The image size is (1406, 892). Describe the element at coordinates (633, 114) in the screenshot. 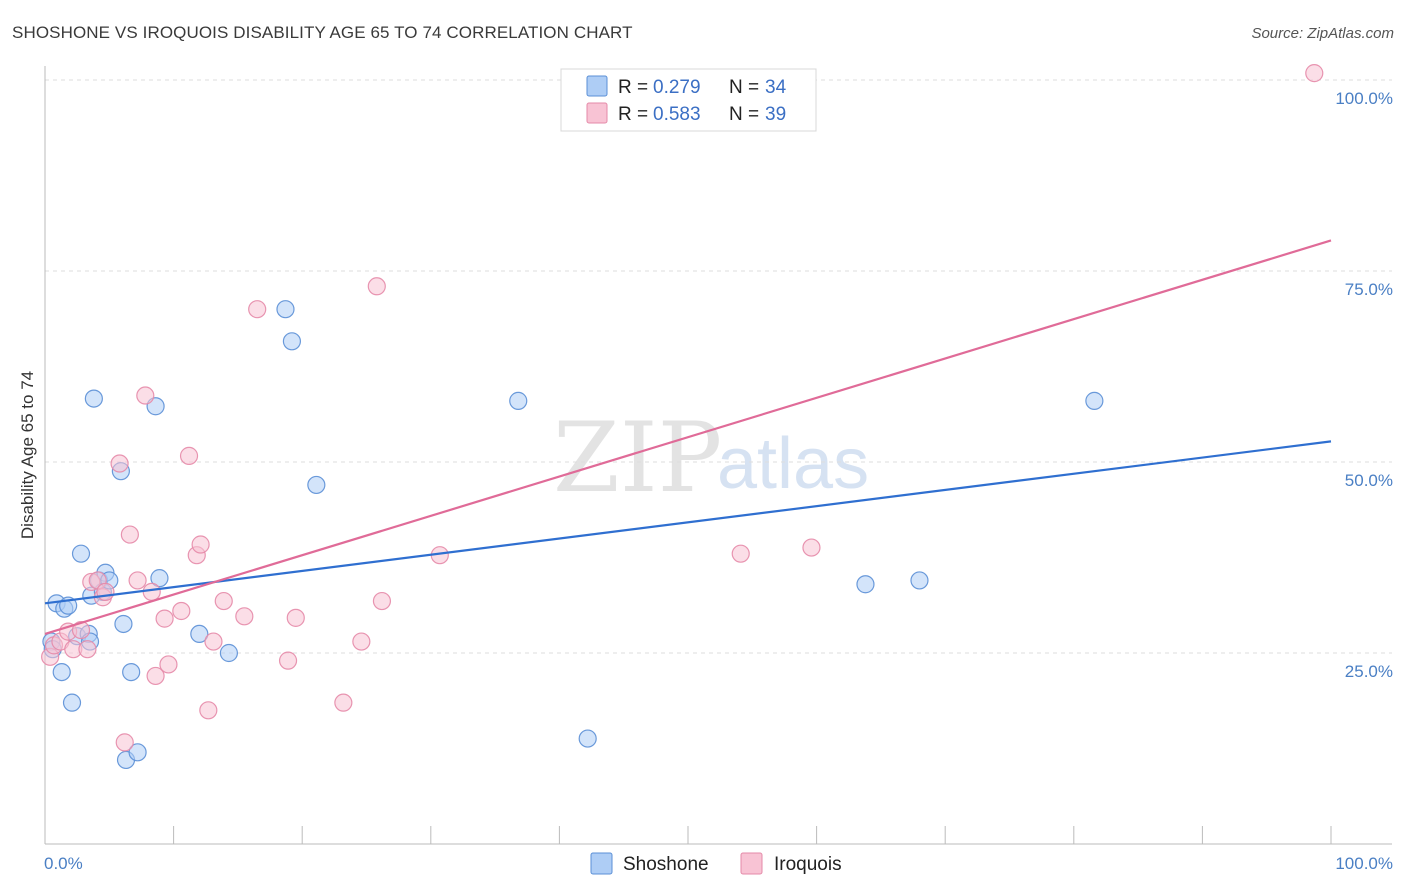

I see `legend-r-label-iroquois: R =` at that location.